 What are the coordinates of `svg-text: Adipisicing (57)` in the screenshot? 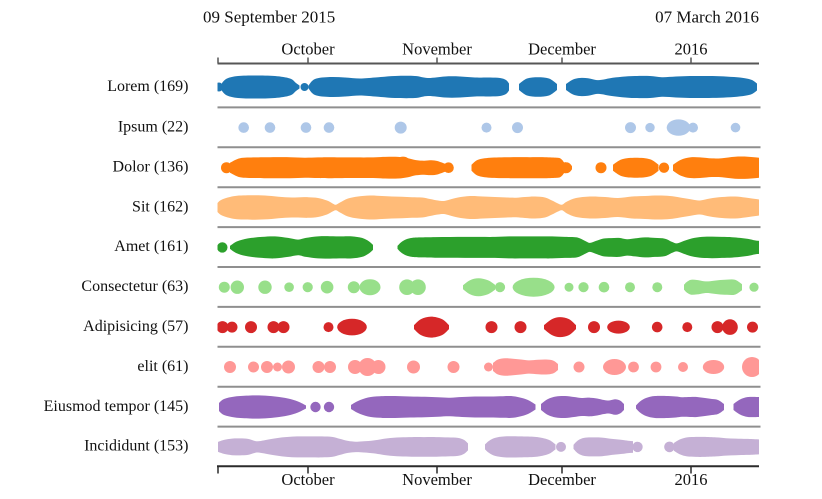 It's located at (135, 326).